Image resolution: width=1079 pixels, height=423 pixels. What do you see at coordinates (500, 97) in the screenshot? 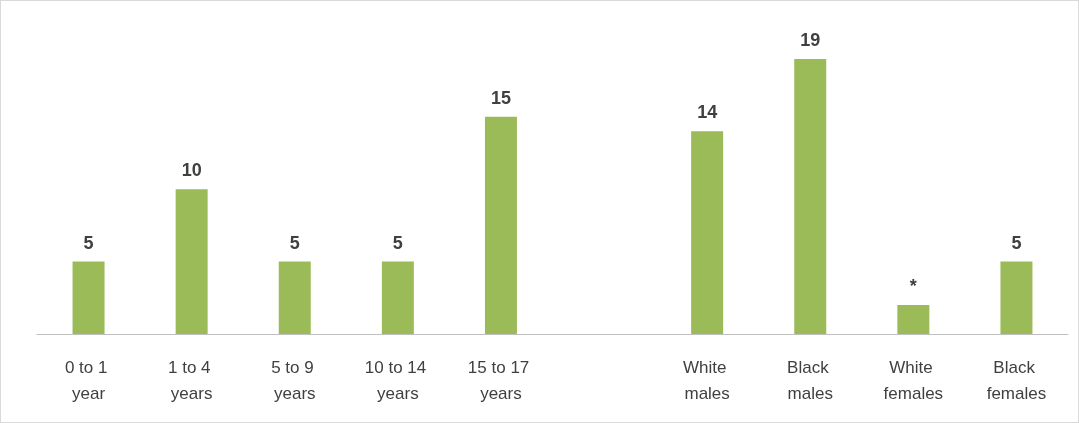
I see `data-label: 15` at bounding box center [500, 97].